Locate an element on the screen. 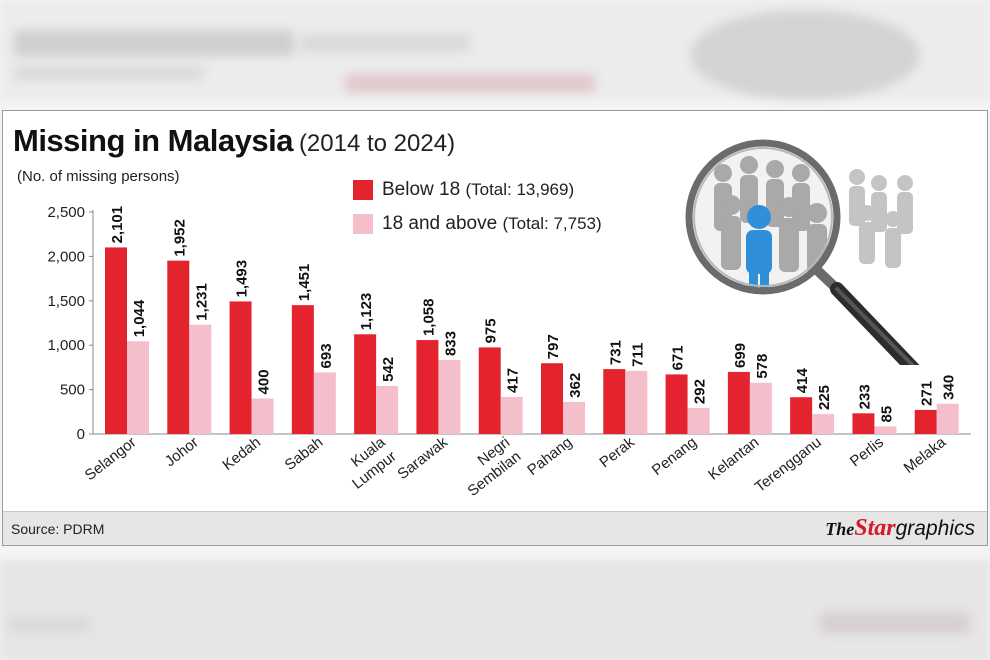  data-label-18-and-above-pahang: 362 is located at coordinates (575, 385).